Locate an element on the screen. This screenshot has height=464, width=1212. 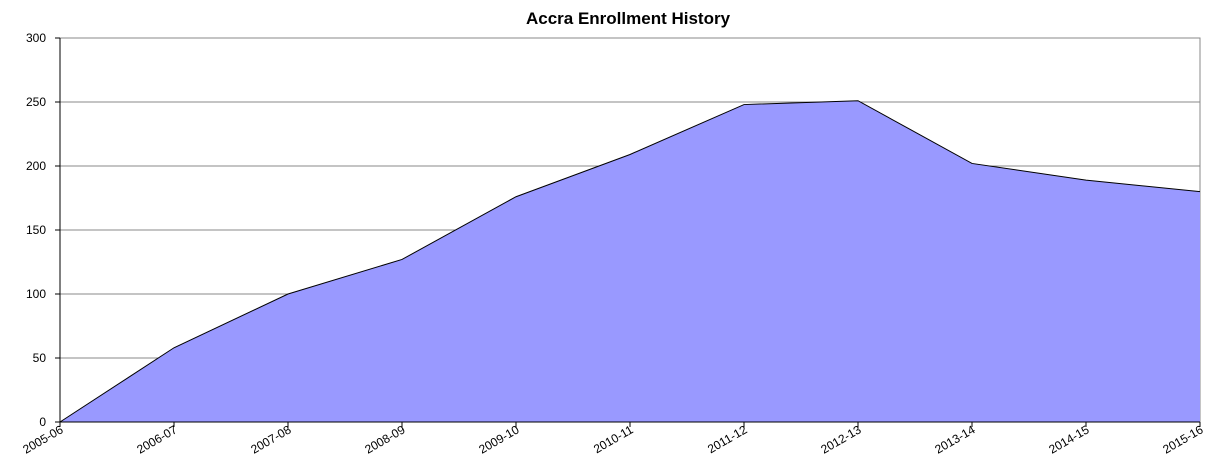
y-tick-label: 100 is located at coordinates (36, 294).